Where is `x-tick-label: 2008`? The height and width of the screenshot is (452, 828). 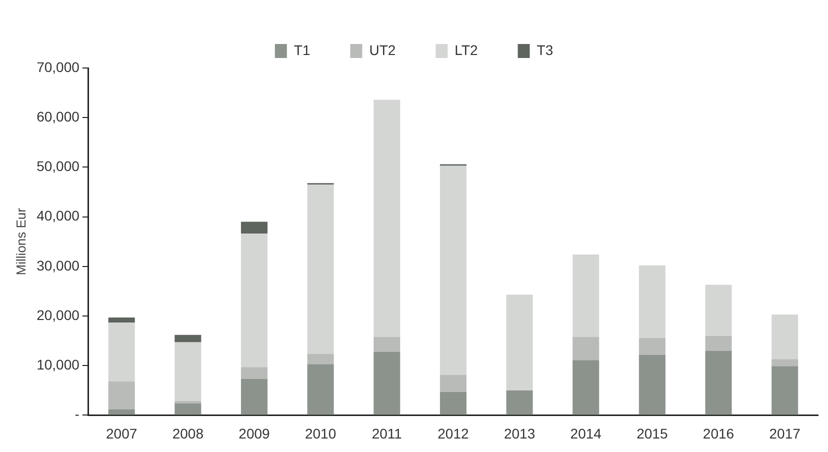
x-tick-label: 2008 is located at coordinates (188, 433).